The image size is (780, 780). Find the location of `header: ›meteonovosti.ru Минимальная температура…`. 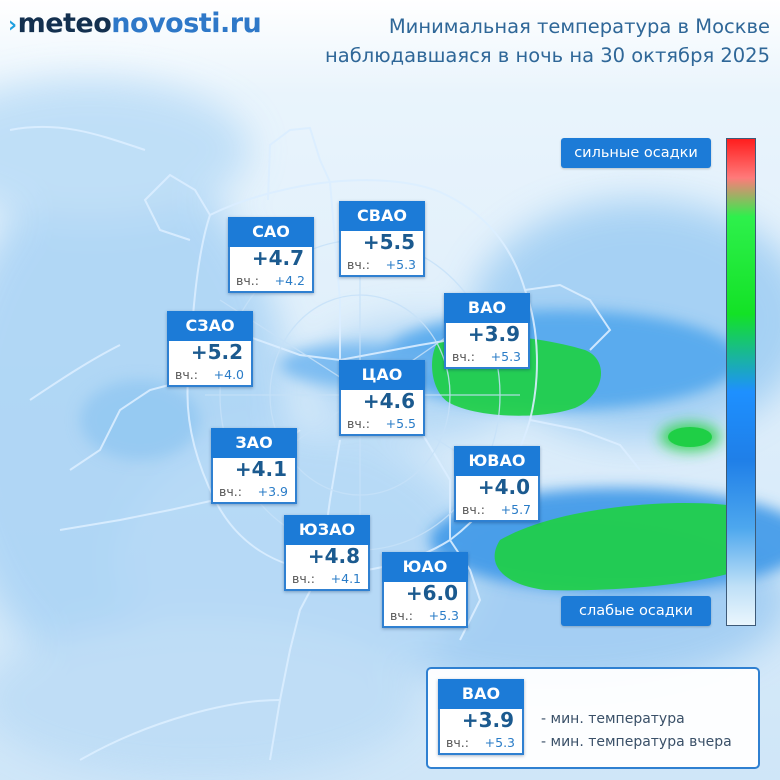

header: ›meteonovosti.ru Минимальная температура… is located at coordinates (390, 38).